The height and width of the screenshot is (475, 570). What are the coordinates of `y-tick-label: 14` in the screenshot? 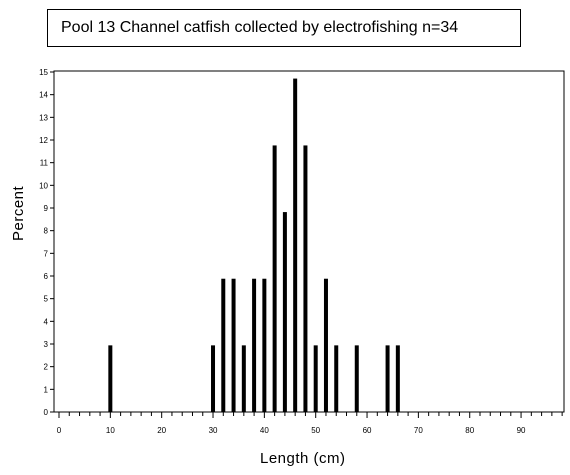 It's located at (43, 95).